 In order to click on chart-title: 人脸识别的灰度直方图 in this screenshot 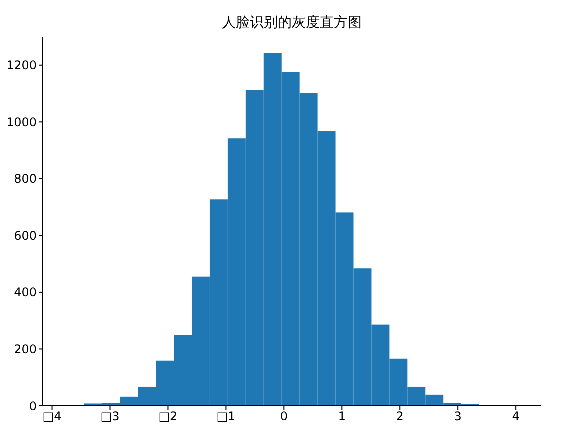, I will do `click(292, 23)`.